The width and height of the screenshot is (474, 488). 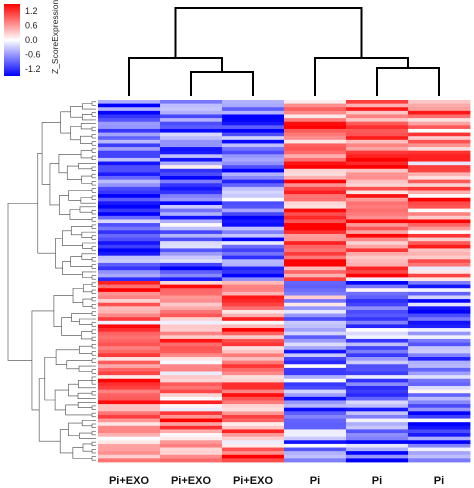 What do you see at coordinates (55, 37) in the screenshot?
I see `legend-title: Z_ScoreExpression` at bounding box center [55, 37].